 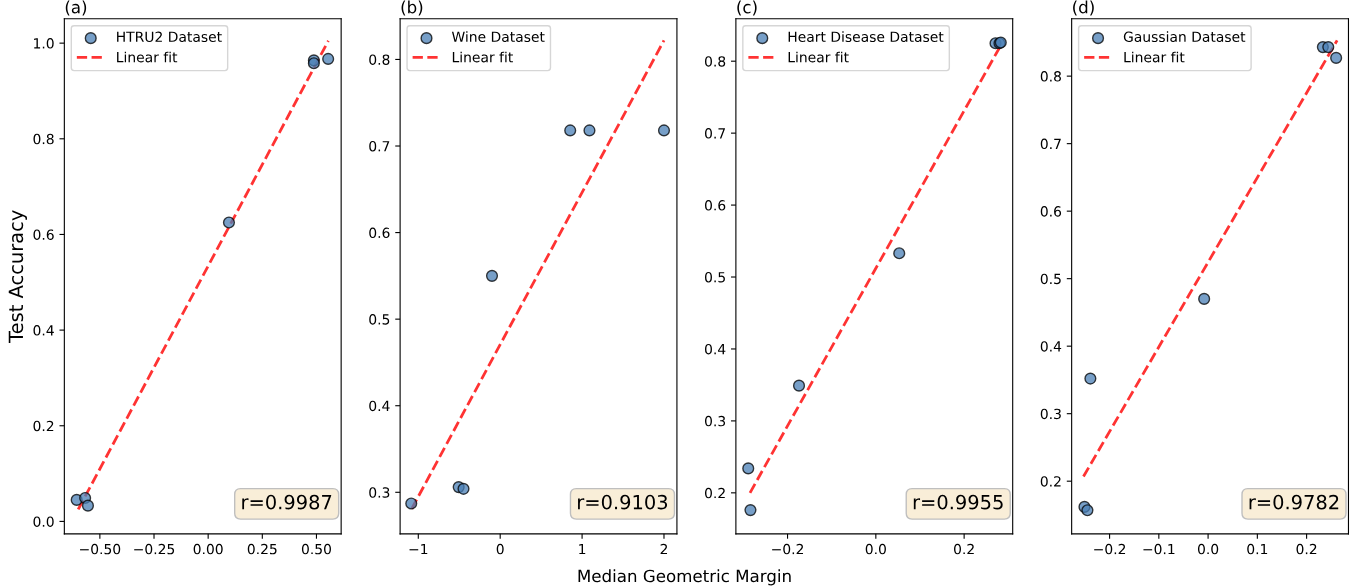 I want to click on y-tick-label: 0.0, so click(x=43, y=521).